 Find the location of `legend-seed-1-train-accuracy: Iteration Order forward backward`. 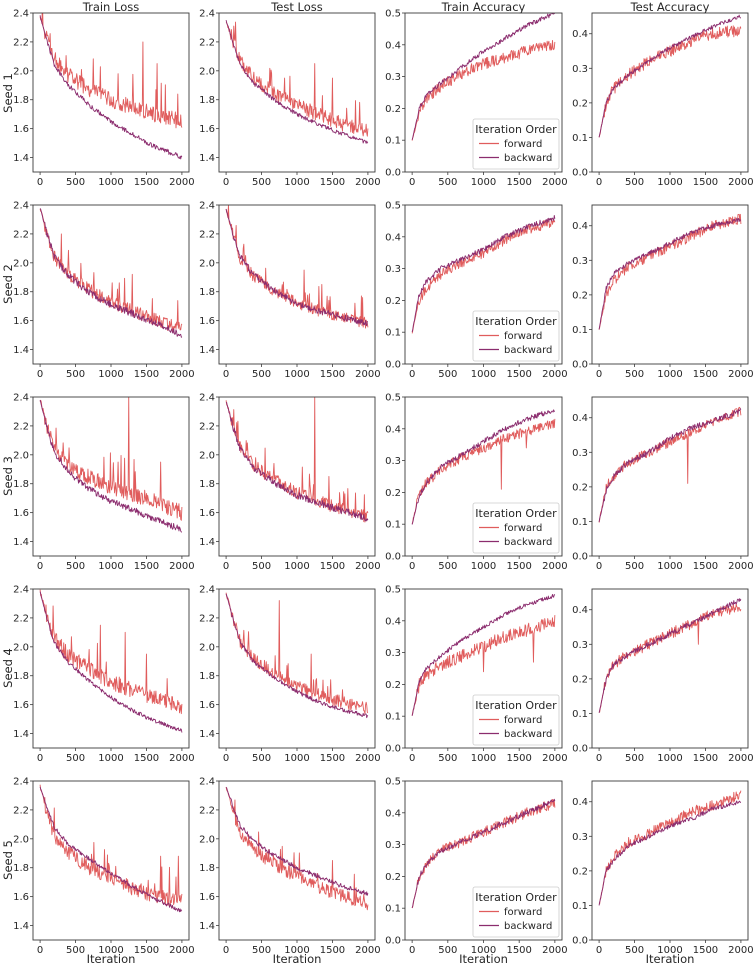

legend-seed-1-train-accuracy: Iteration Order forward backward is located at coordinates (516, 144).